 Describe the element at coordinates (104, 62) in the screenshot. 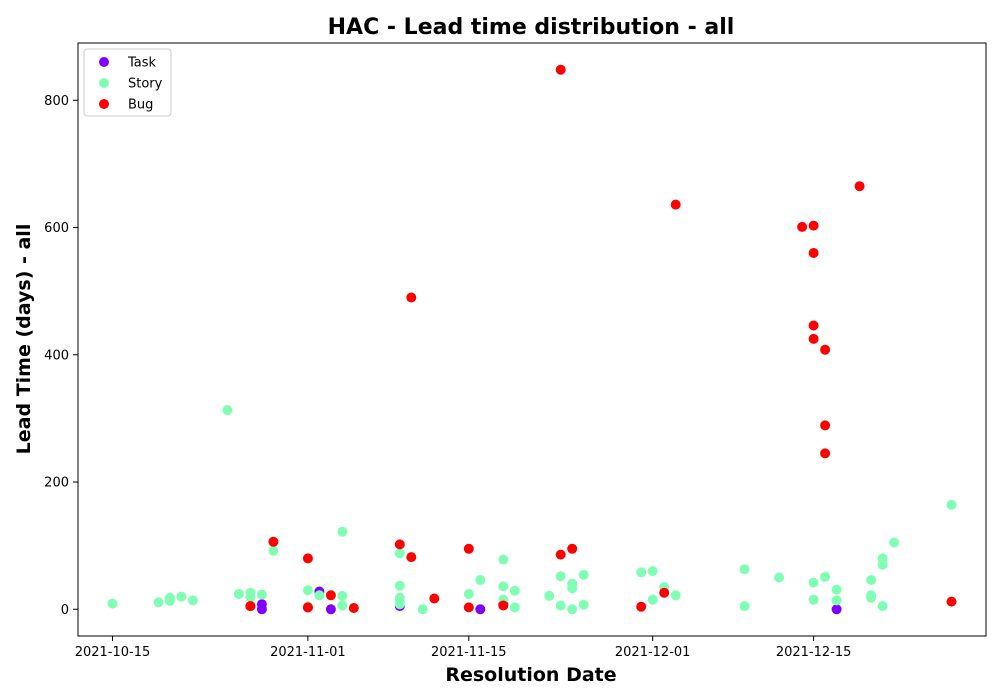

I see `legend-marker-task` at that location.